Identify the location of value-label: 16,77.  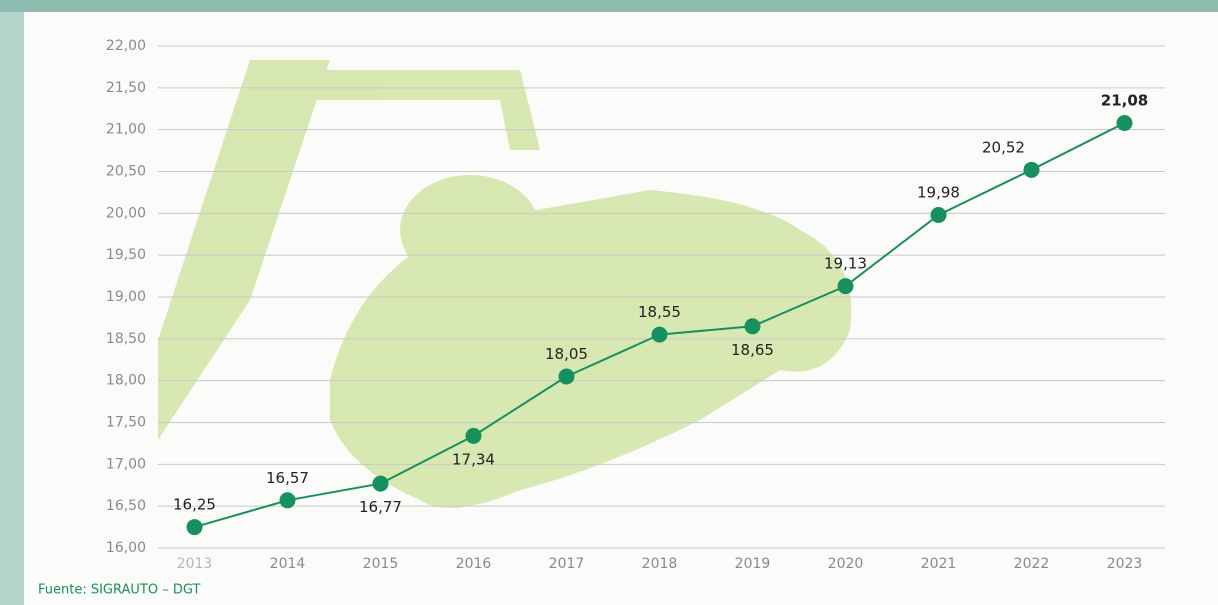
(380, 507).